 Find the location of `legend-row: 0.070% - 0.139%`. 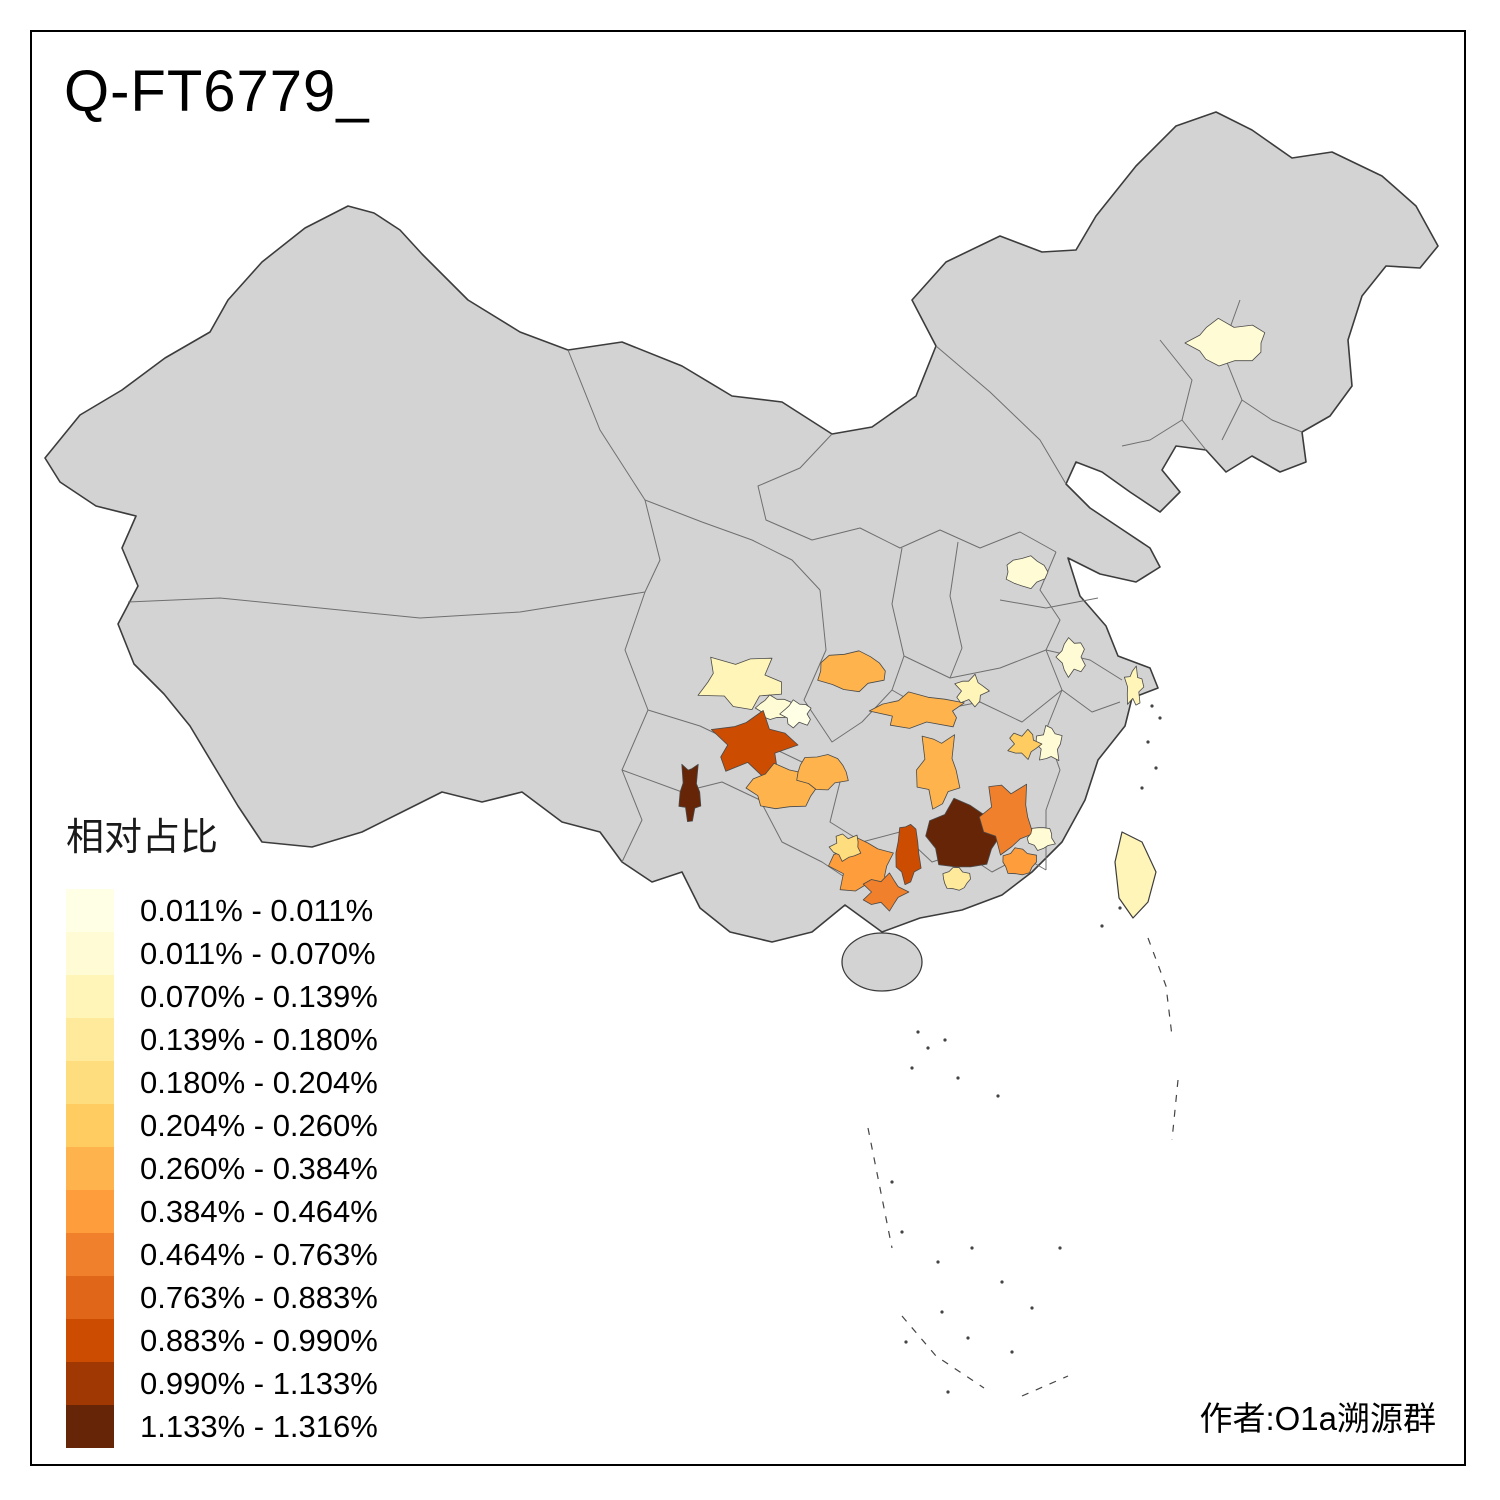

legend-row: 0.070% - 0.139% is located at coordinates (222, 996).